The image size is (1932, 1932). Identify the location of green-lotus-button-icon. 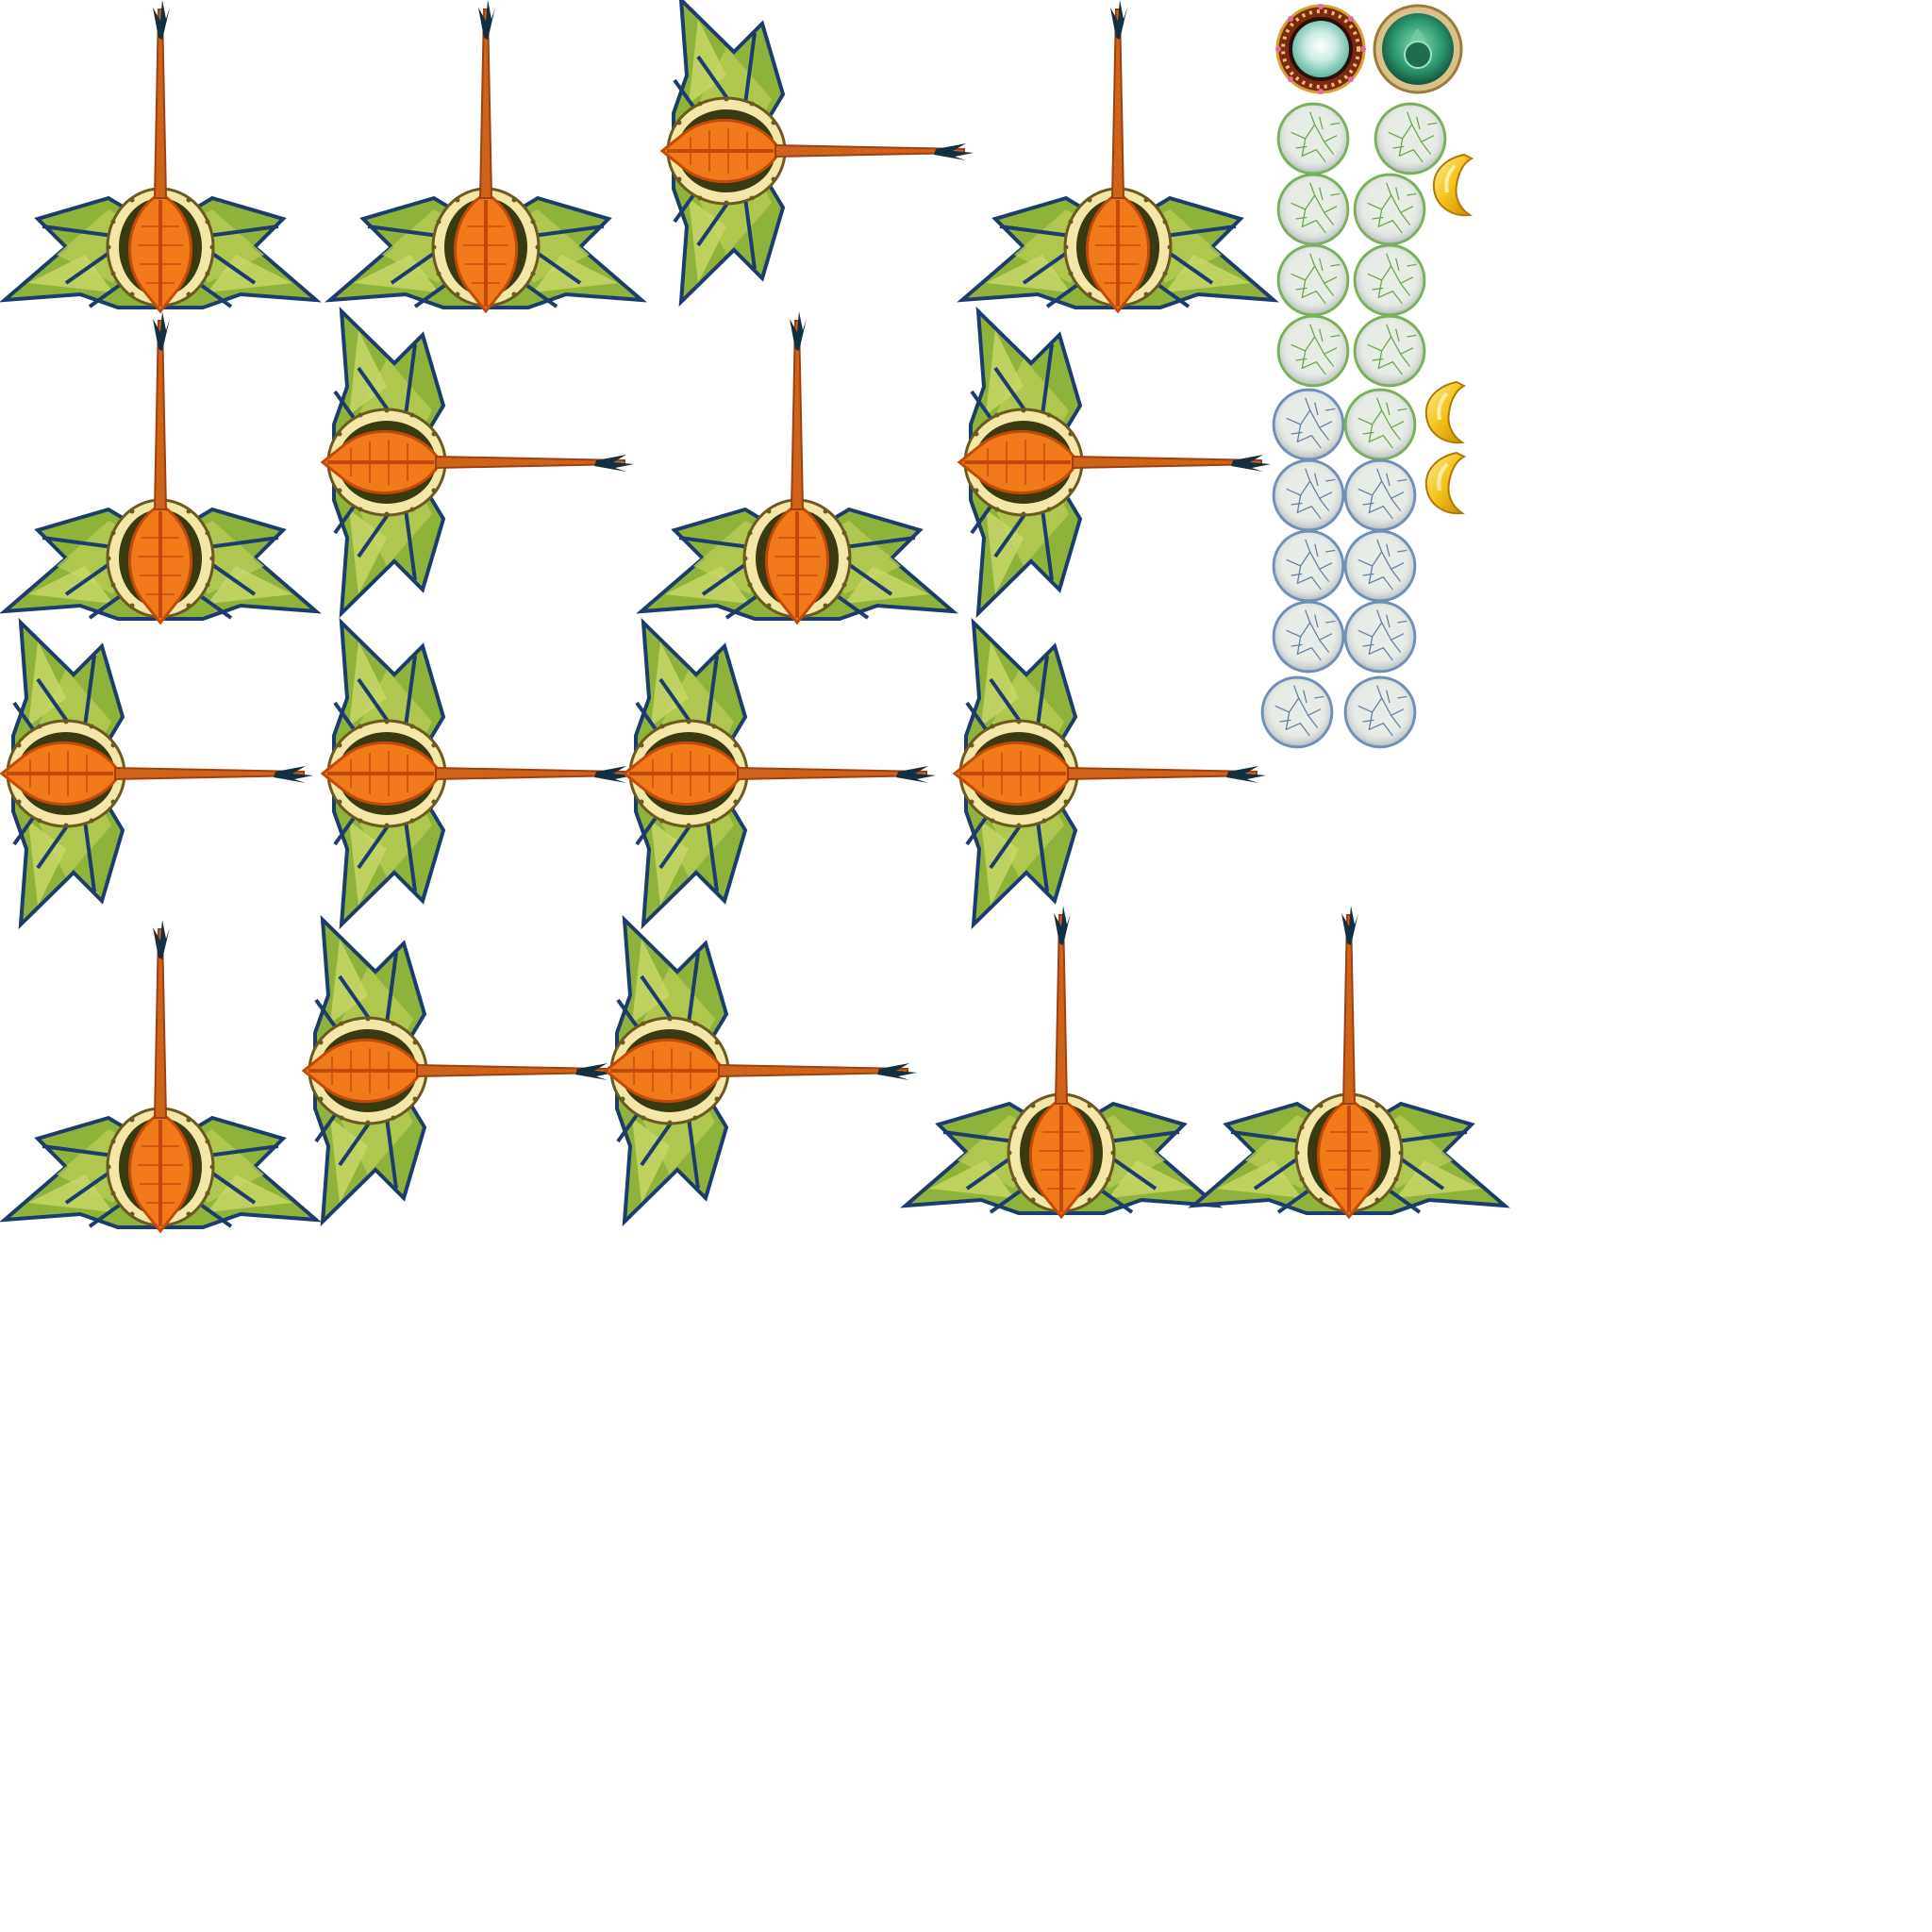
(1418, 49).